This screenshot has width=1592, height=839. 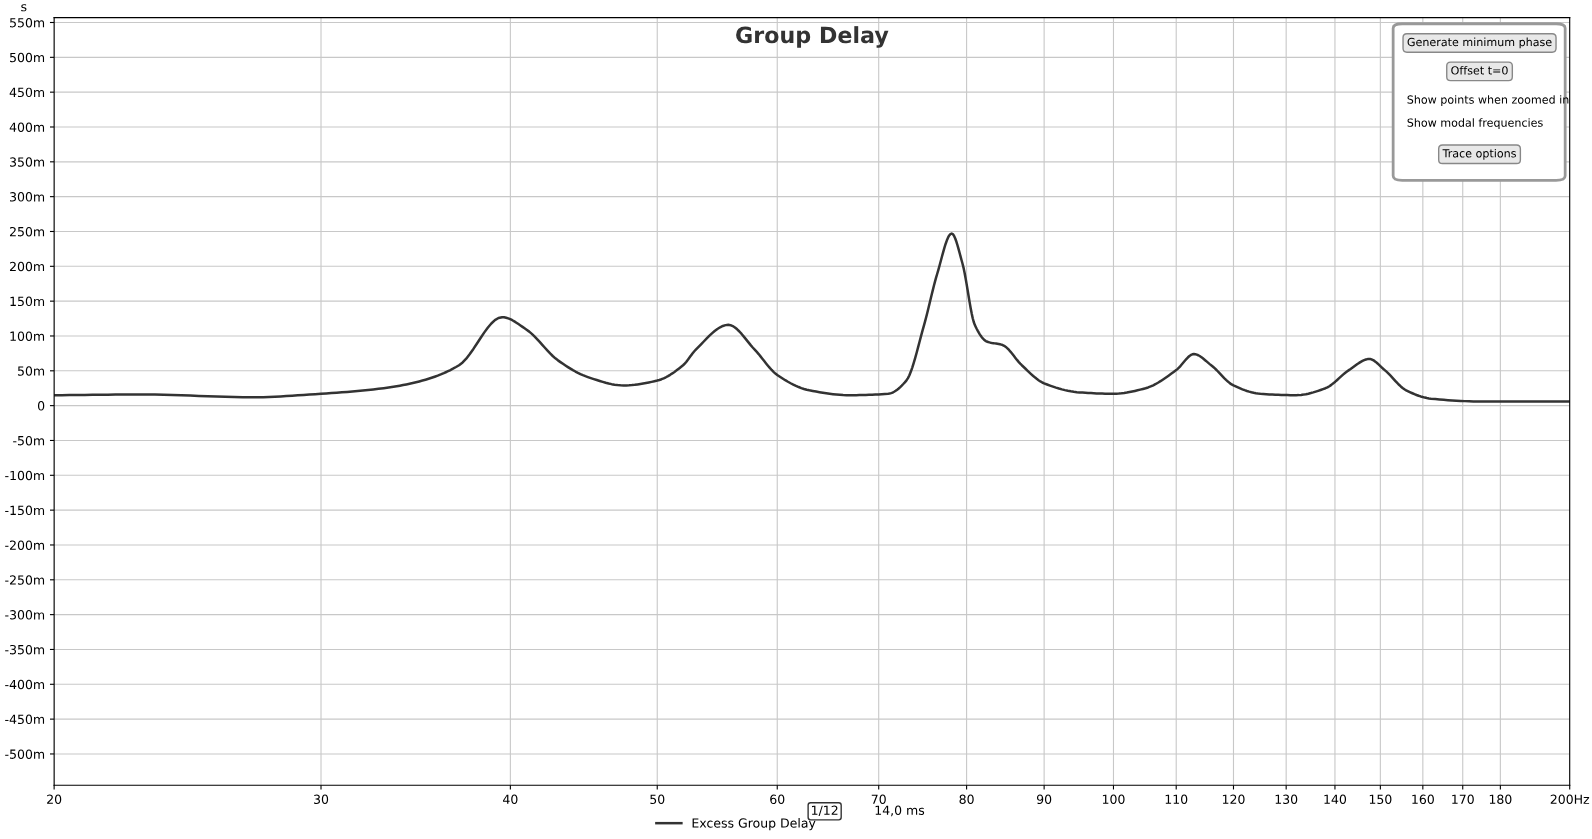 I want to click on y-tick-label: -500m, so click(x=25, y=754).